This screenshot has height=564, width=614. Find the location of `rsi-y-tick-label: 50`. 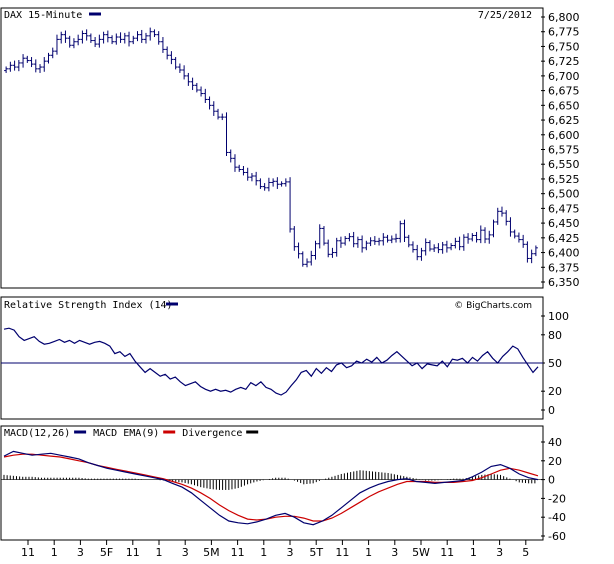

rsi-y-tick-label: 50 is located at coordinates (555, 363).